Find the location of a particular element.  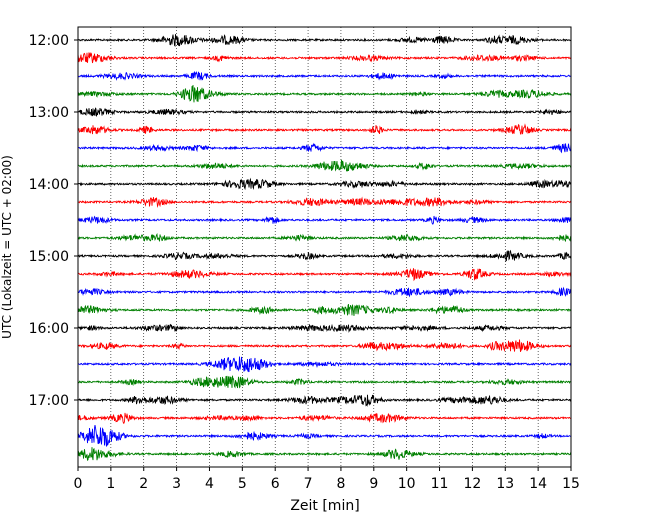

x-tick-label: 5 is located at coordinates (242, 484).